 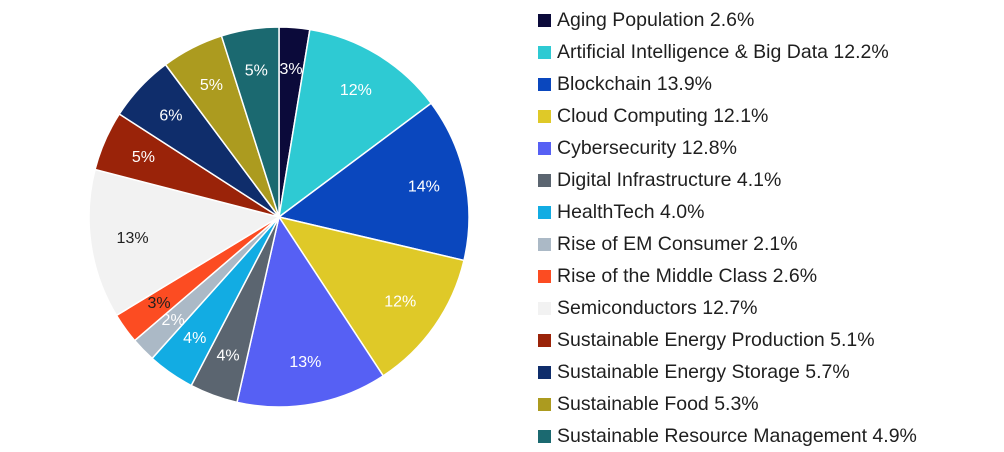 What do you see at coordinates (173, 320) in the screenshot?
I see `slice-data-label: 2%` at bounding box center [173, 320].